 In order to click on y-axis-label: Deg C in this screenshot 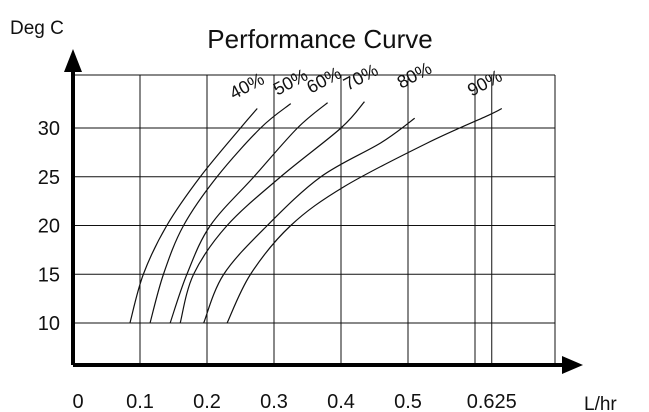, I will do `click(37, 28)`.